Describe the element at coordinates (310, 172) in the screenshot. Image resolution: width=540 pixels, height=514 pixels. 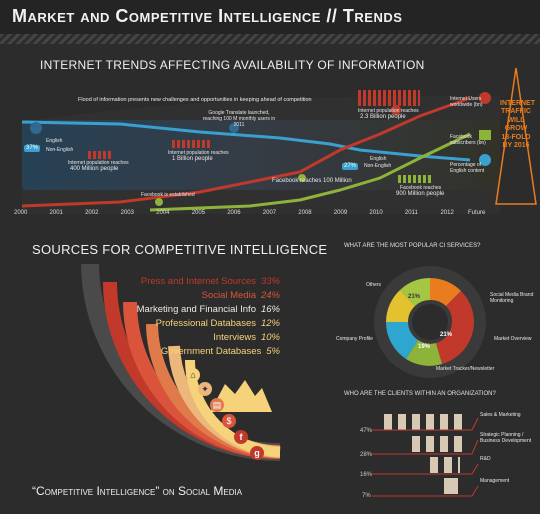
I see `facebook-line` at that location.